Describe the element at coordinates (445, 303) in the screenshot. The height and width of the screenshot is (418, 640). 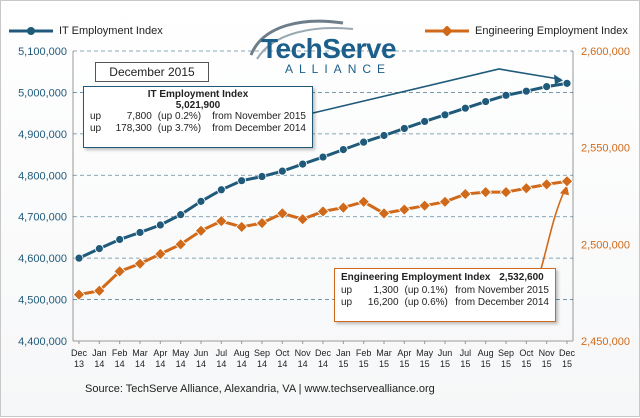
I see `eng-callout-row: up 16,200 (up 0.6%) from December 2014` at that location.